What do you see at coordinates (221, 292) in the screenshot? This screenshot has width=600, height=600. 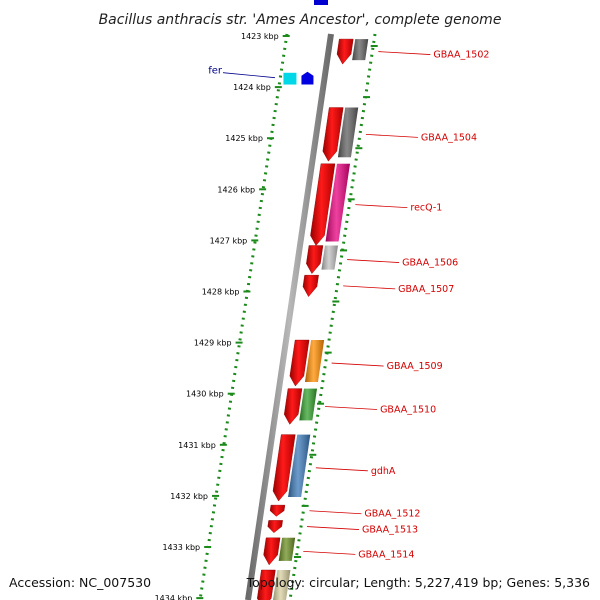 I see `kbp-tick-label: 1428 kbp` at bounding box center [221, 292].